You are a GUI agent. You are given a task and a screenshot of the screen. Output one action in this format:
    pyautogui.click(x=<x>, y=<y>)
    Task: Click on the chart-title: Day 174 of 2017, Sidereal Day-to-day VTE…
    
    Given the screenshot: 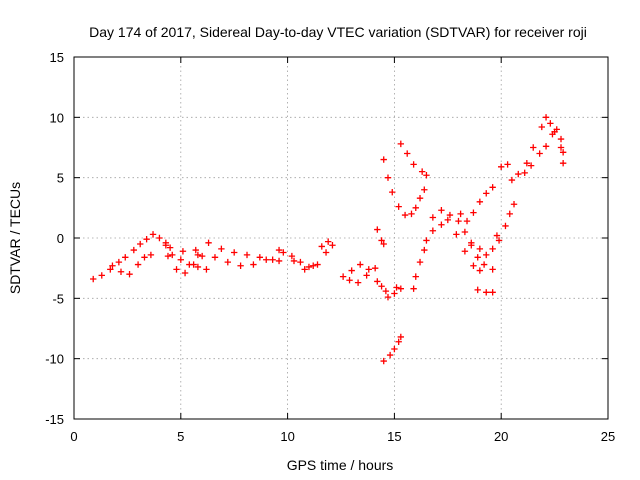 What is the action you would take?
    pyautogui.click(x=338, y=32)
    